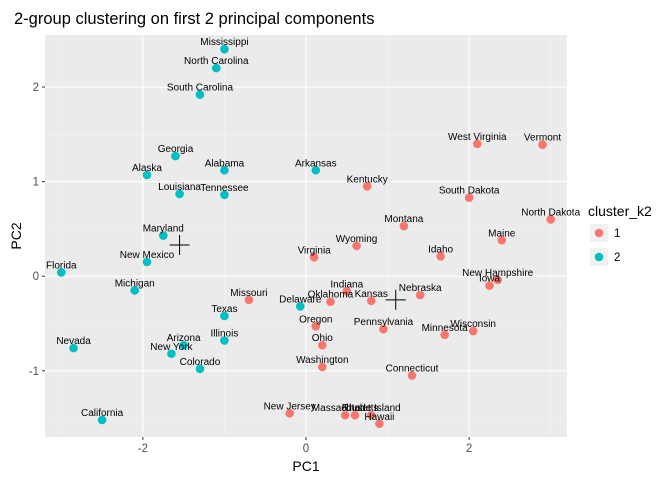 The image size is (672, 485). I want to click on point-label: Arkansas, so click(316, 163).